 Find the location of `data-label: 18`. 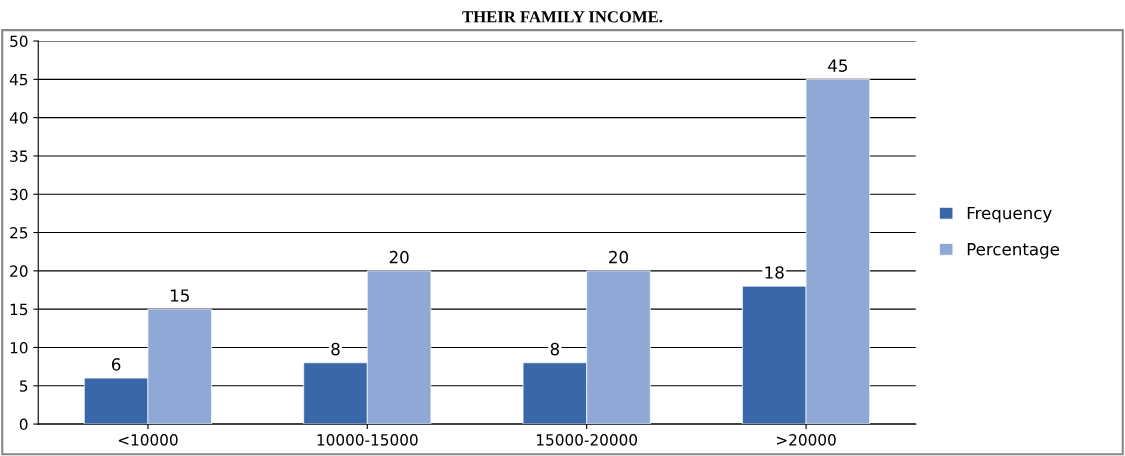

data-label: 18 is located at coordinates (774, 272).